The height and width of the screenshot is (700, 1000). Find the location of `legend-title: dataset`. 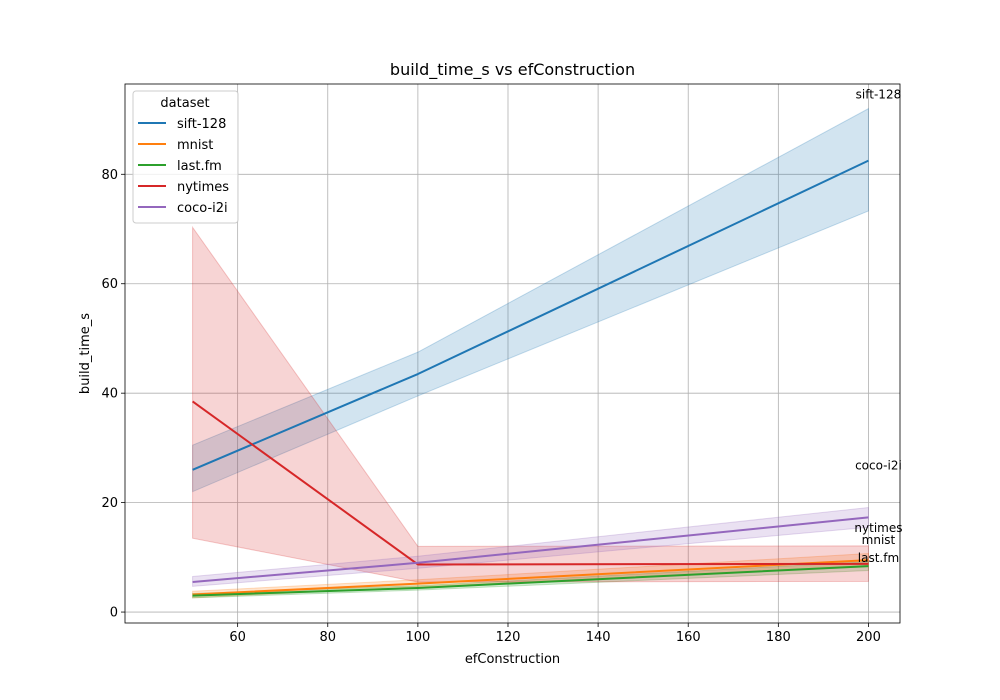

legend-title: dataset is located at coordinates (184, 103).